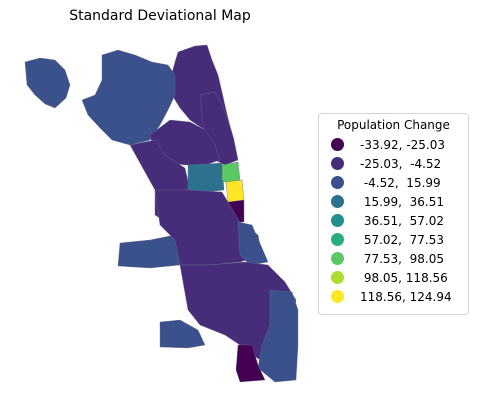 The image size is (478, 408). I want to click on legend-item: -4.52, 15.99, so click(393, 182).